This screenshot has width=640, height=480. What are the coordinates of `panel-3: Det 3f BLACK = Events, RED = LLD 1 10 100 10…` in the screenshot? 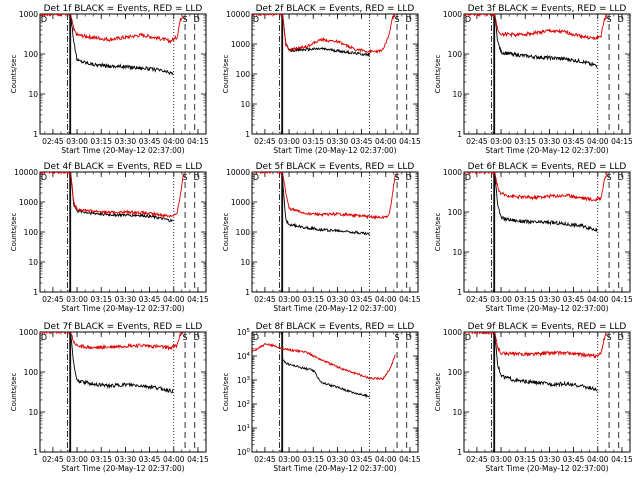 It's located at (533, 79).